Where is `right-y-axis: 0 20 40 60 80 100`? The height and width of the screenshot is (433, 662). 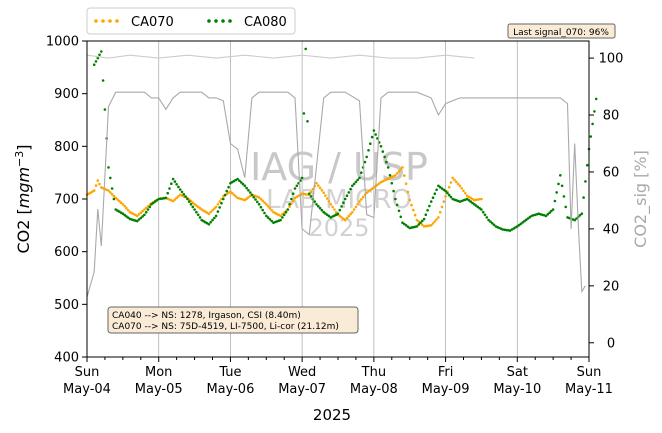 right-y-axis: 0 20 40 60 80 100 is located at coordinates (606, 201).